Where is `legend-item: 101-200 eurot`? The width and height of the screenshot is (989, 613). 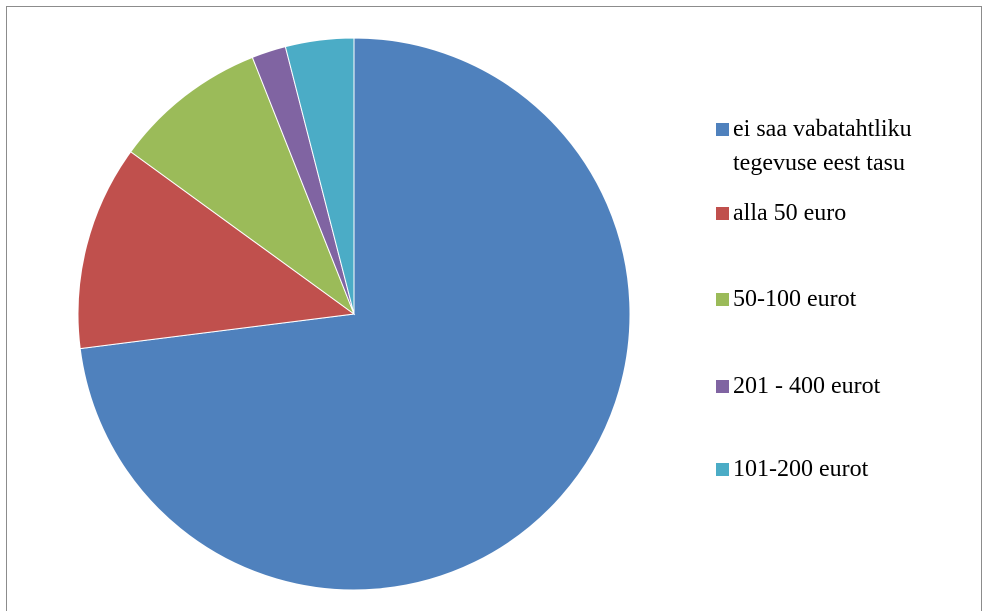
legend-item: 101-200 eurot is located at coordinates (850, 469).